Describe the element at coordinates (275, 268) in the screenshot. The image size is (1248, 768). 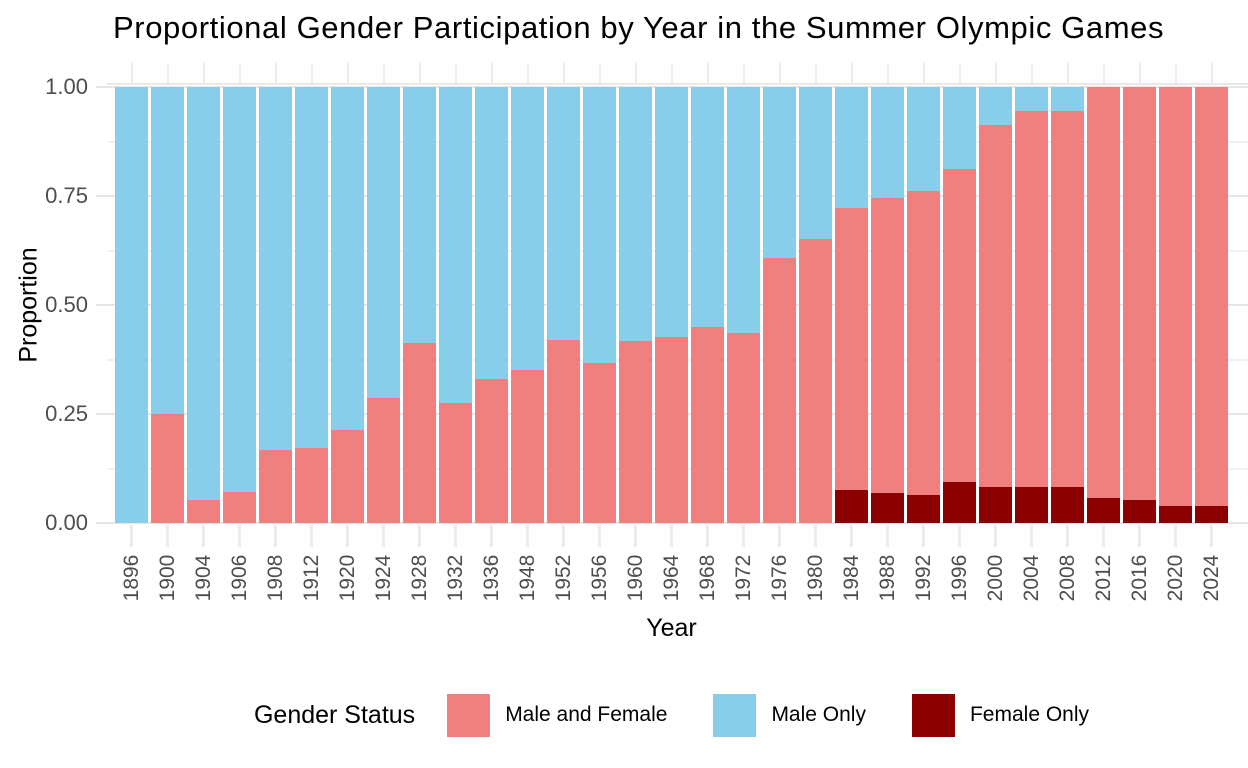
I see `bar-segment-1908-male-only` at that location.